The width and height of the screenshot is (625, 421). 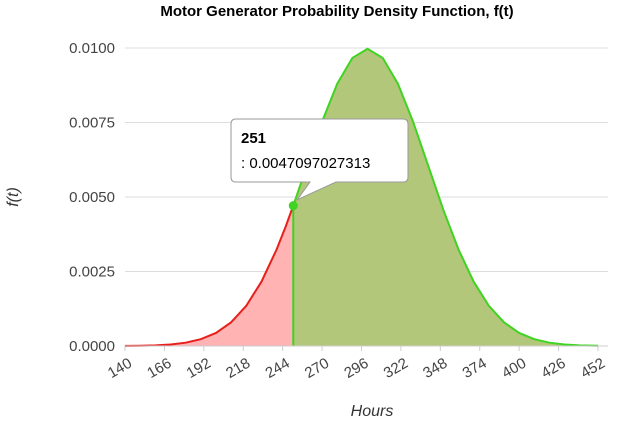 I want to click on area, so click(x=209, y=275).